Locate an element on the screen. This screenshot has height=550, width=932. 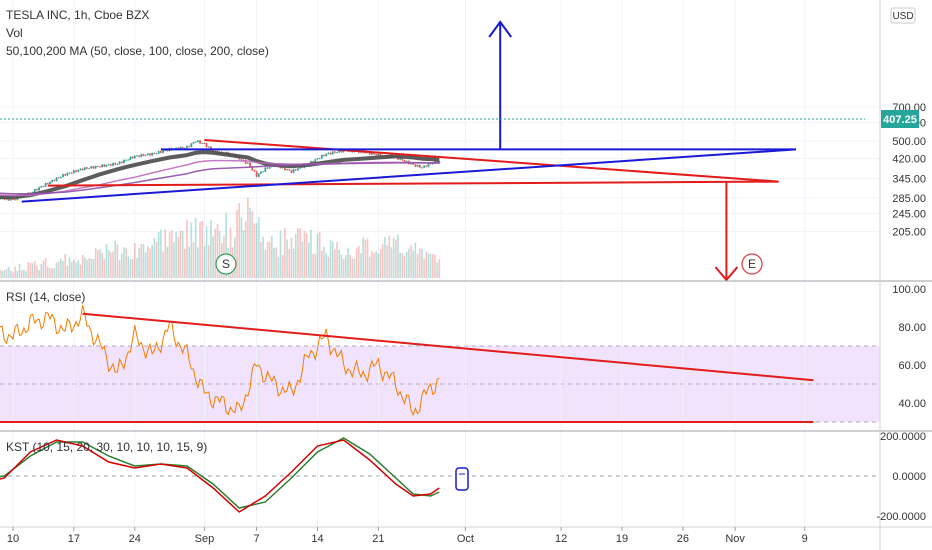
event-marker-e-label: E is located at coordinates (752, 264).